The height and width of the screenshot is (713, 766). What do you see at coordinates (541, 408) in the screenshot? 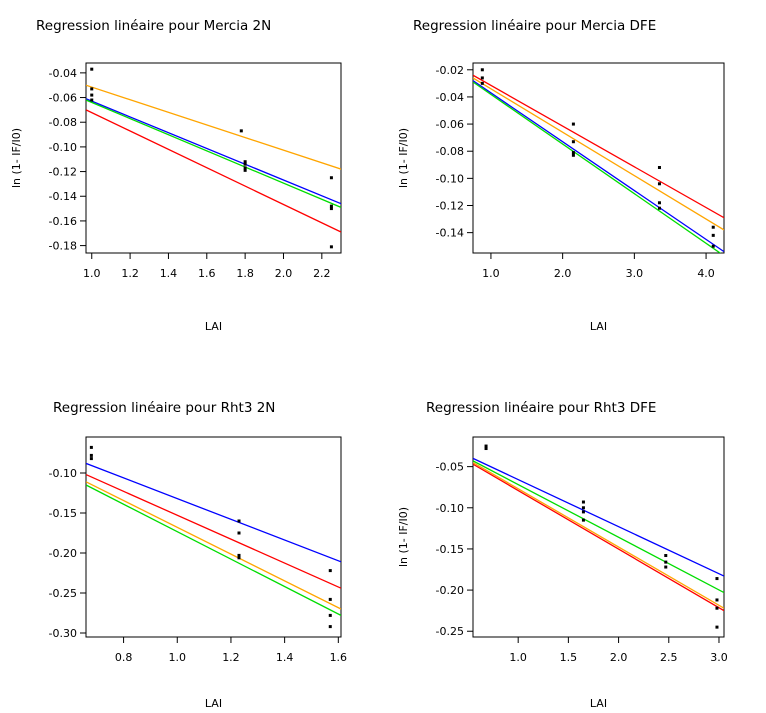
I see `chart-title: Regression linéaire pour Rht3 DFE` at bounding box center [541, 408].